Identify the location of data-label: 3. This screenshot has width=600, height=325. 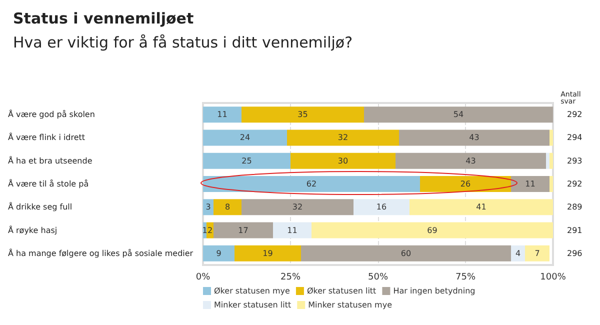
(208, 207).